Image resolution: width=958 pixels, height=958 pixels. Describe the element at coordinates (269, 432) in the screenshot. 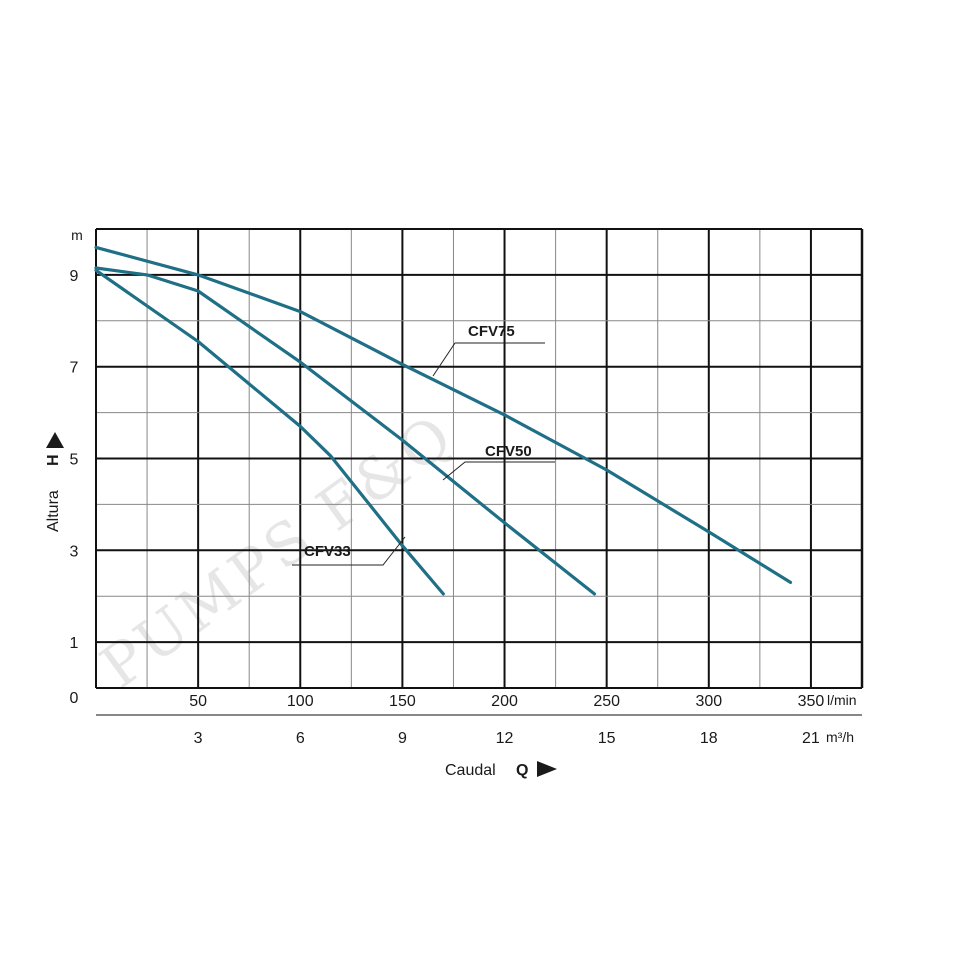

I see `series-line-cfv33` at that location.